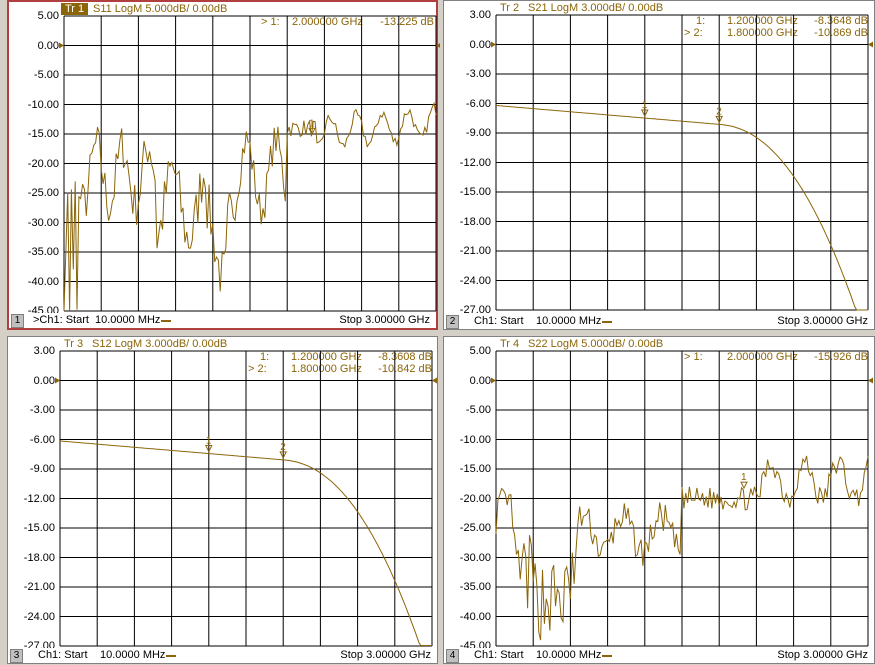 The image size is (875, 665). I want to click on marker-value: -8.3648 dB, so click(841, 21).